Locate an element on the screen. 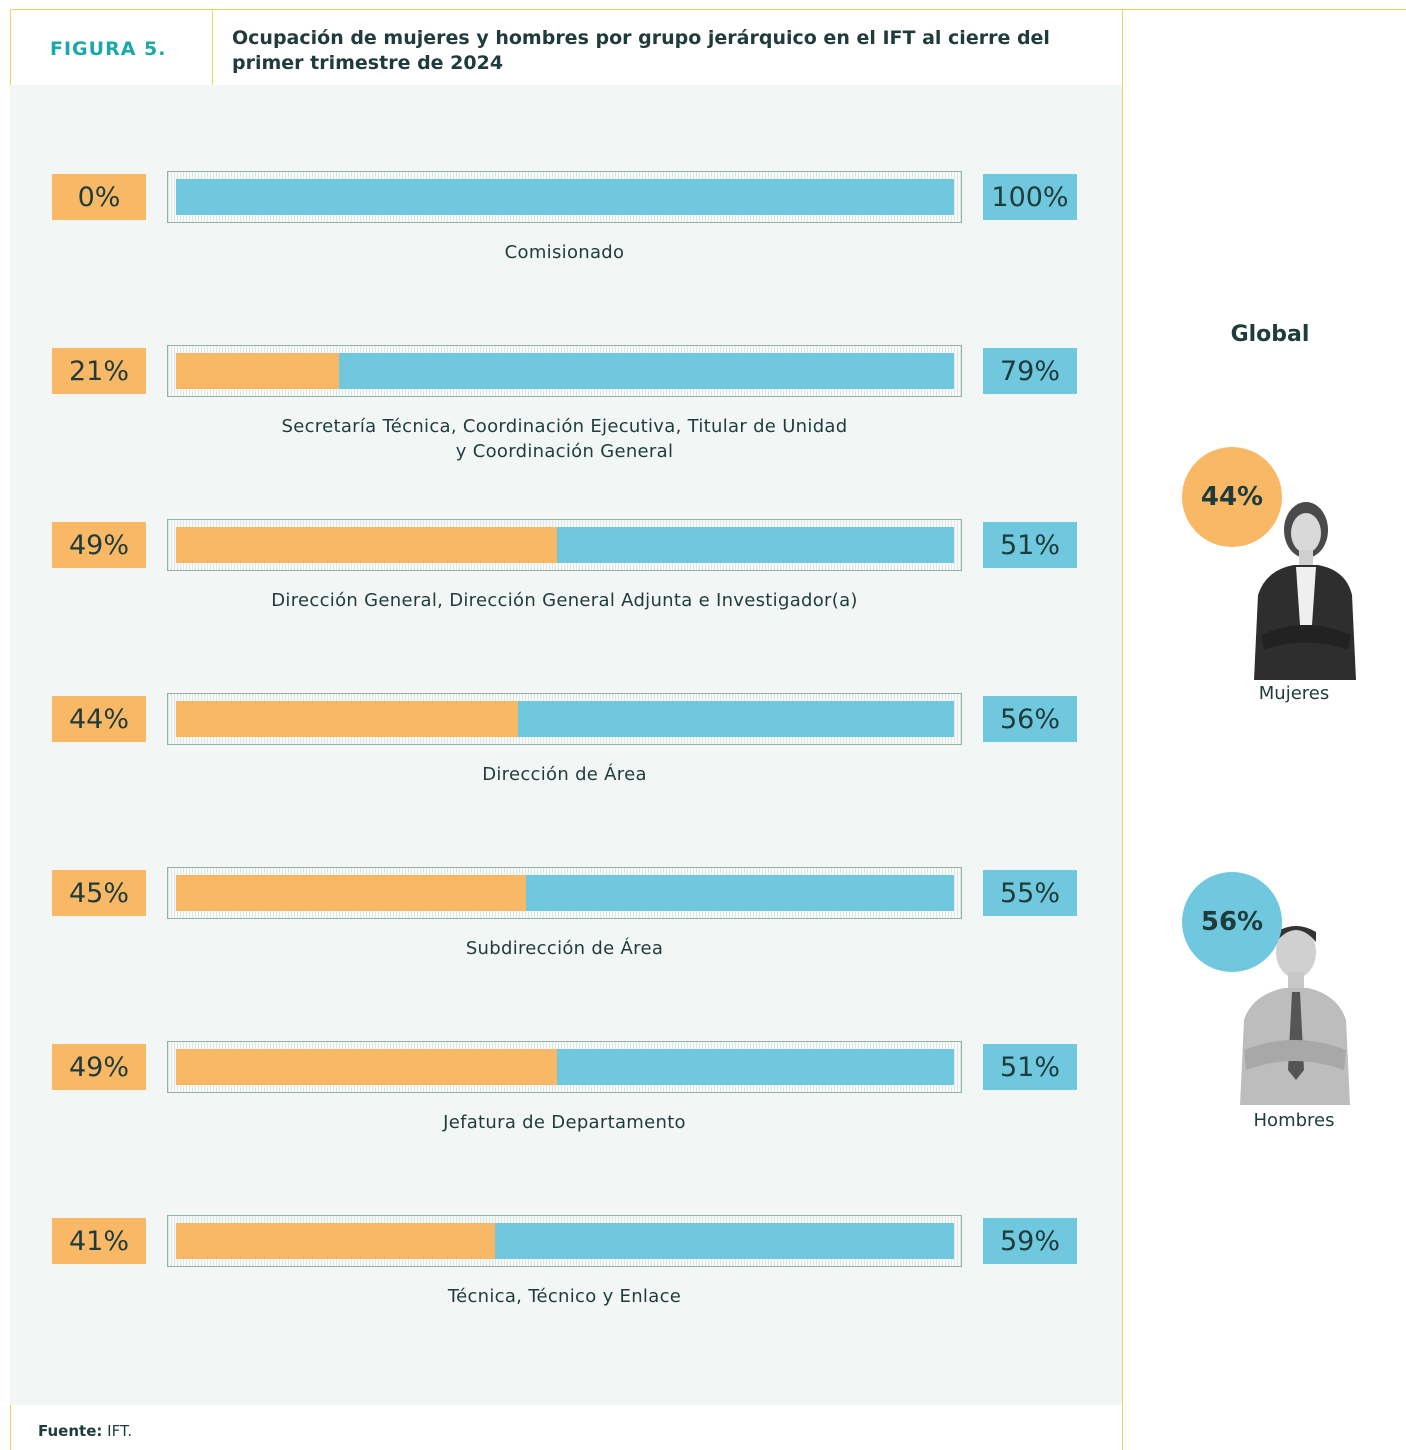  value-label-left: 44% is located at coordinates (99, 719).